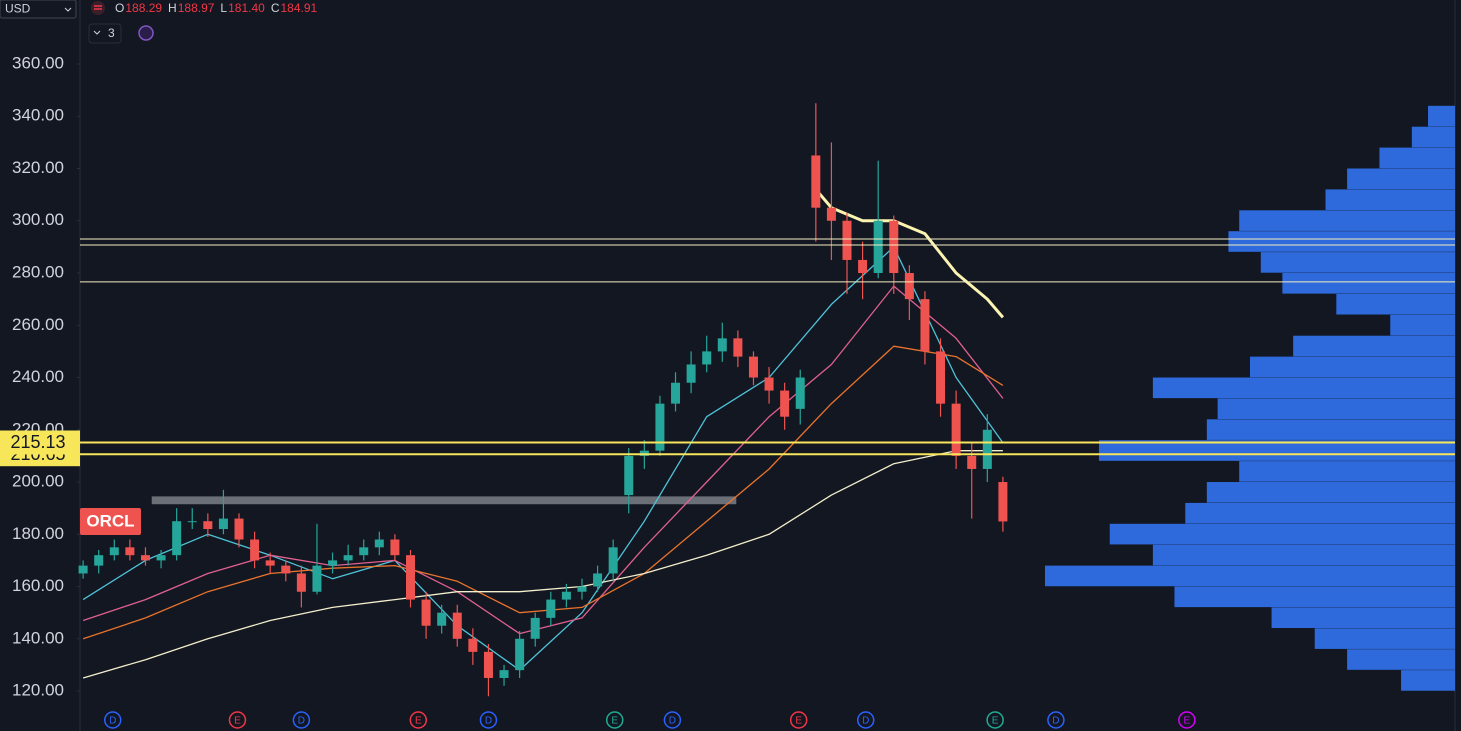 This screenshot has width=1461, height=731. What do you see at coordinates (38, 219) in the screenshot?
I see `y-tick-label: 300.00` at bounding box center [38, 219].